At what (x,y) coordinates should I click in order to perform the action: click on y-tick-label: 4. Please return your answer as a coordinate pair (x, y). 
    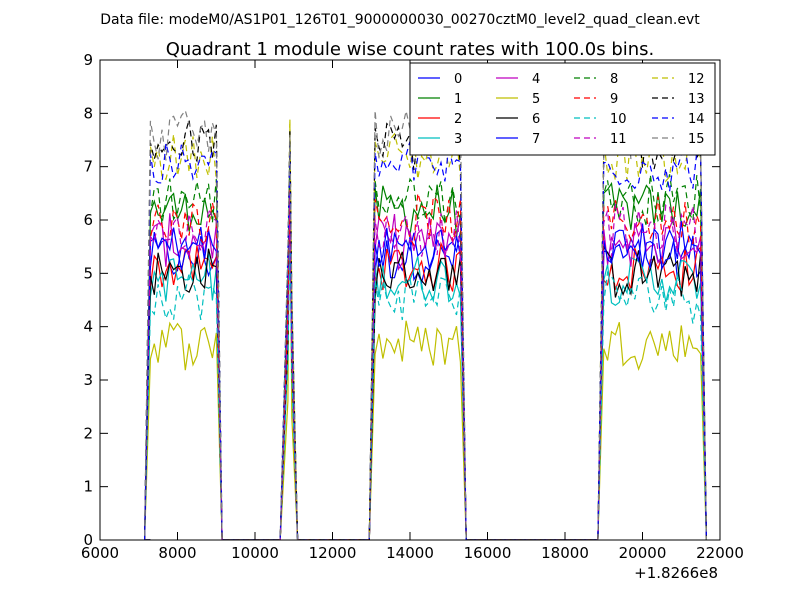
    Looking at the image, I should click on (88, 327).